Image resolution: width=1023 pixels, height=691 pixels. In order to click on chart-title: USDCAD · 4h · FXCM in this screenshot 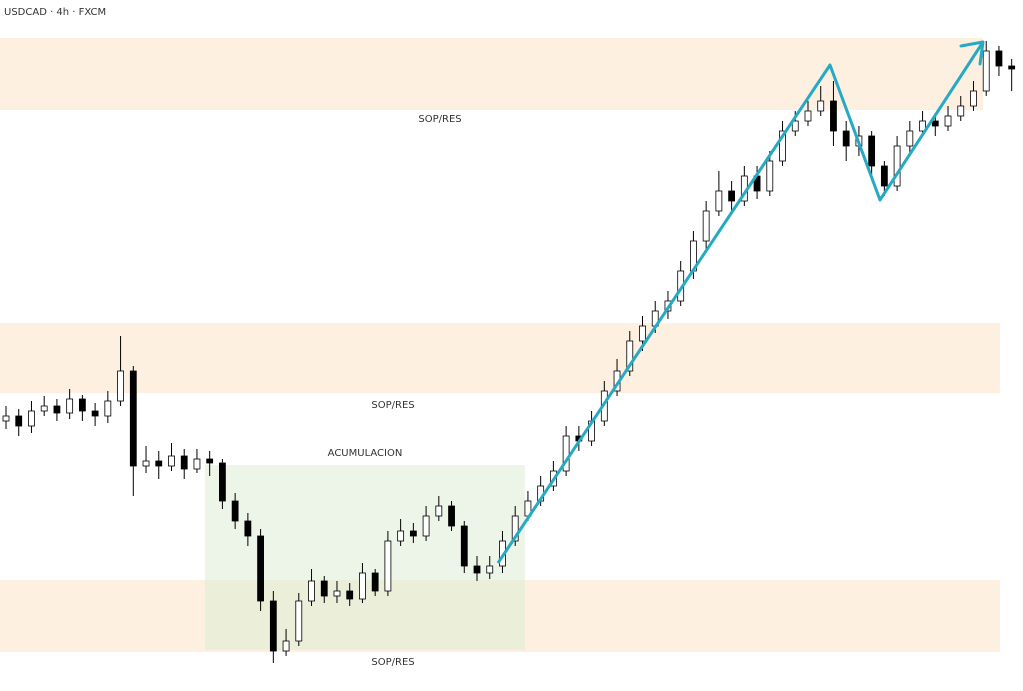, I will do `click(55, 12)`.